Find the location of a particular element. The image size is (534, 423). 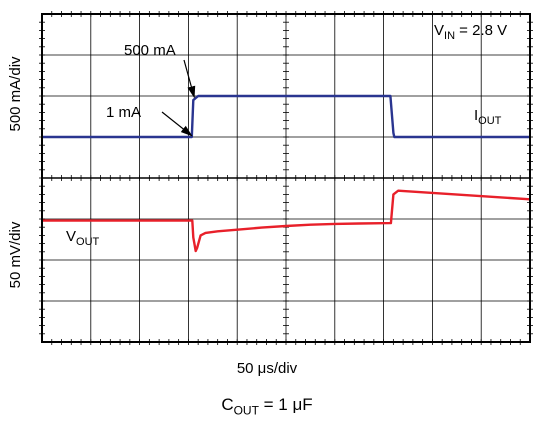

v-out-trace is located at coordinates (286, 221).